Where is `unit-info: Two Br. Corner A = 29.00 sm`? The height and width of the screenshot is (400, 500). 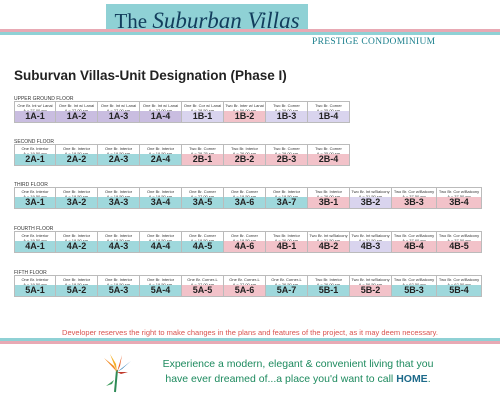
unit-info: Two Br. Corner A = 29.00 sm is located at coordinates (286, 149).